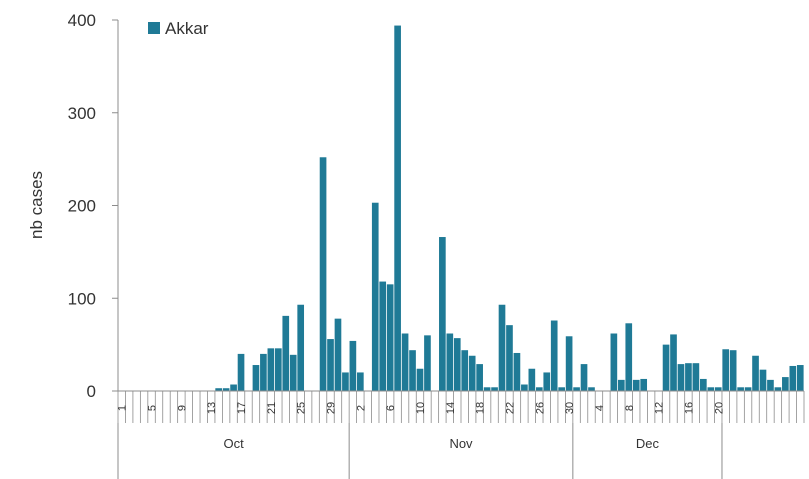 The image size is (809, 479). What do you see at coordinates (510, 408) in the screenshot?
I see `x-tick-label: 22` at bounding box center [510, 408].